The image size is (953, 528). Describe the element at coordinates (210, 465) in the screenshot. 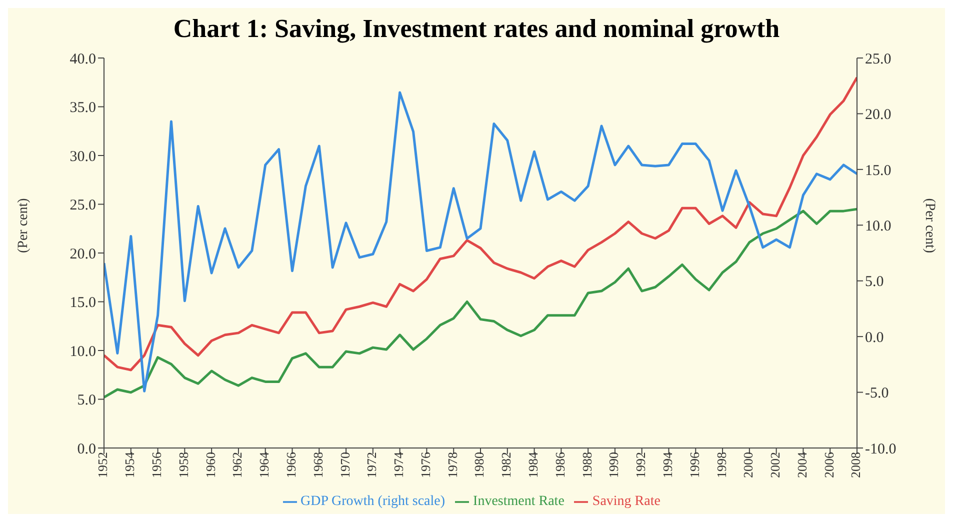

I see `x-tick-label: 1960` at that location.